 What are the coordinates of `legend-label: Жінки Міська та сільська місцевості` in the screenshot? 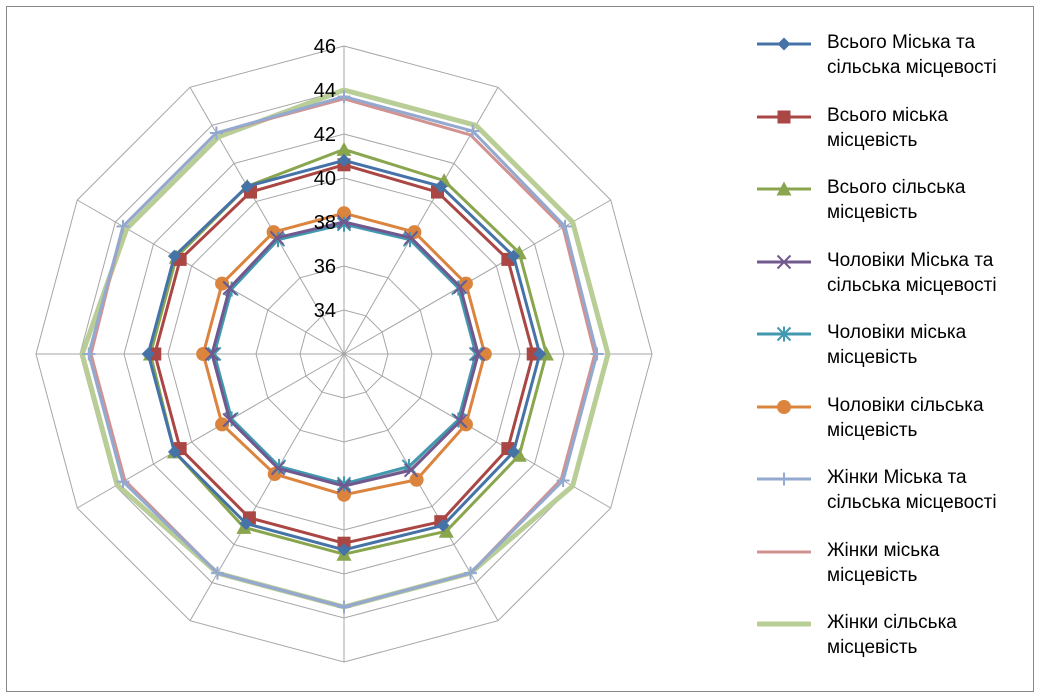 It's located at (912, 490).